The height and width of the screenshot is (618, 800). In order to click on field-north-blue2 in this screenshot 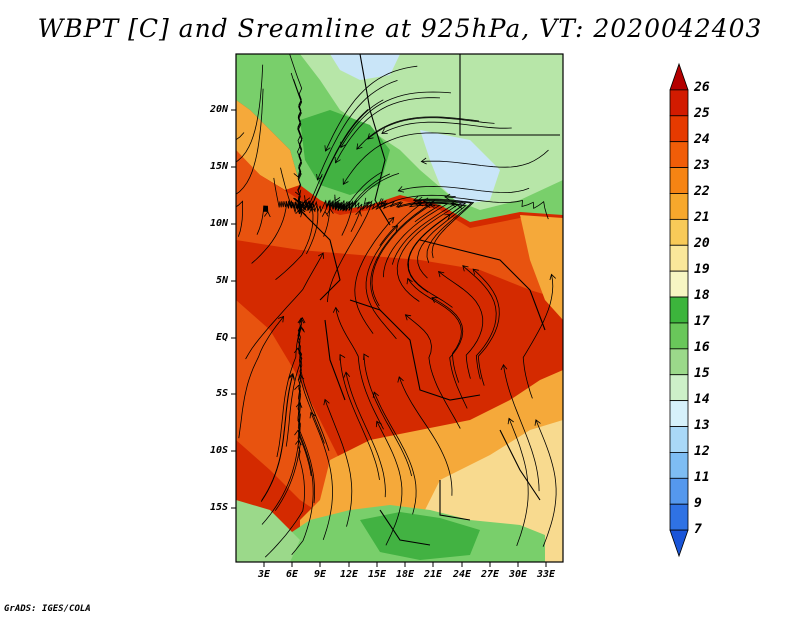, I will do `click(365, 67)`.